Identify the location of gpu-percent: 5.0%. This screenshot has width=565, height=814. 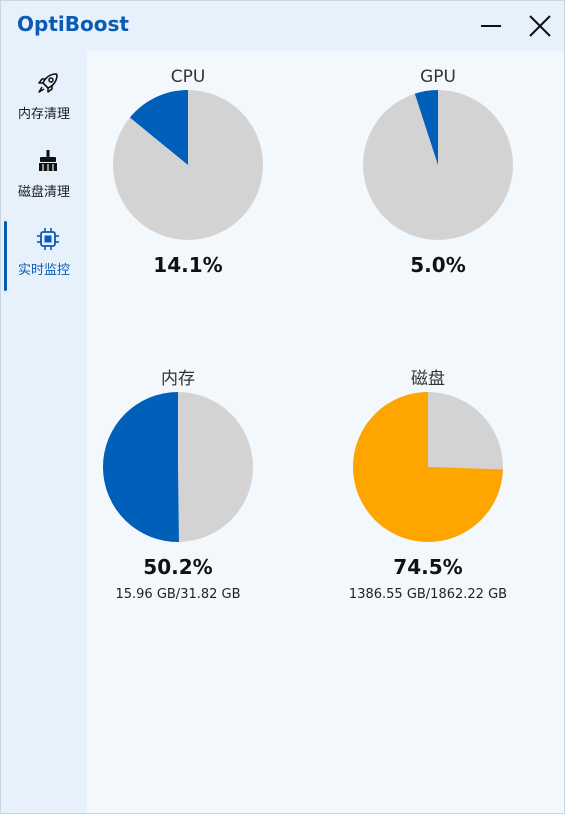
(438, 265).